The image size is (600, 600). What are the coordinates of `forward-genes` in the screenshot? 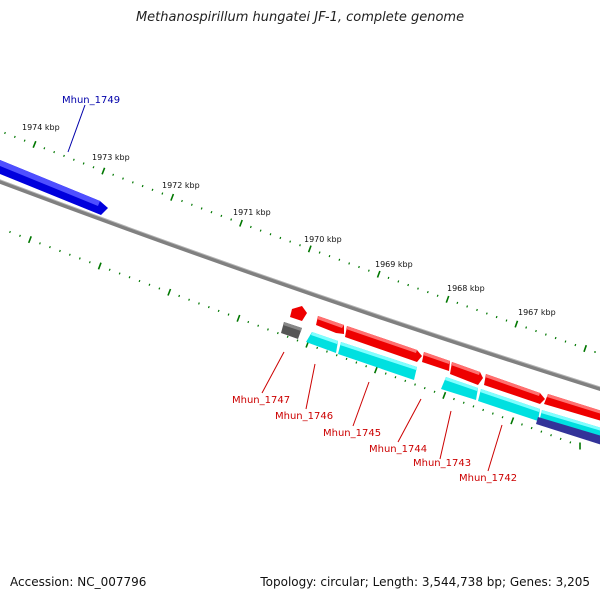 It's located at (458, 369).